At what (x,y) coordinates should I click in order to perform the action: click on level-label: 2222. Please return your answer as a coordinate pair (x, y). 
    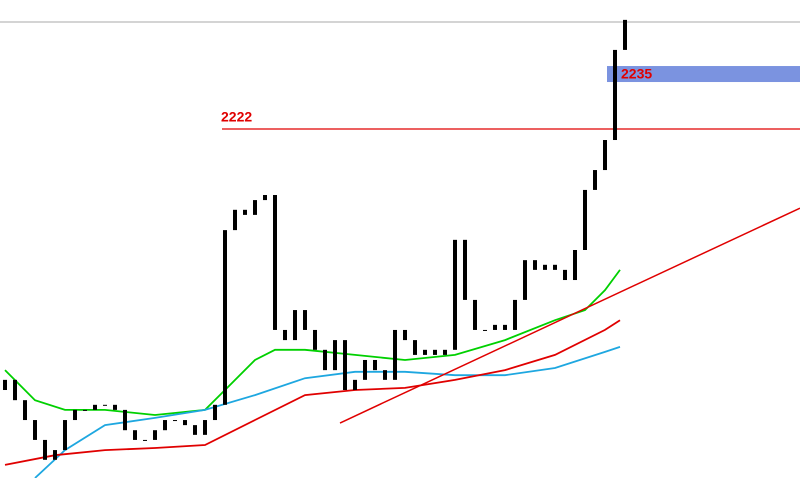
    Looking at the image, I should click on (236, 117).